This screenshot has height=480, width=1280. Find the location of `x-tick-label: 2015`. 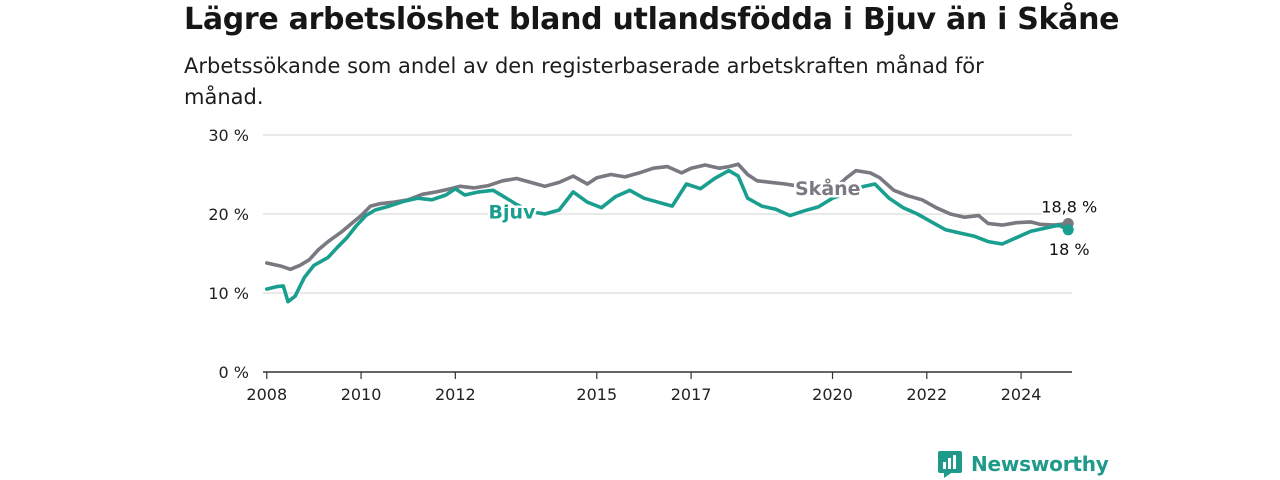

x-tick-label: 2015 is located at coordinates (596, 394).